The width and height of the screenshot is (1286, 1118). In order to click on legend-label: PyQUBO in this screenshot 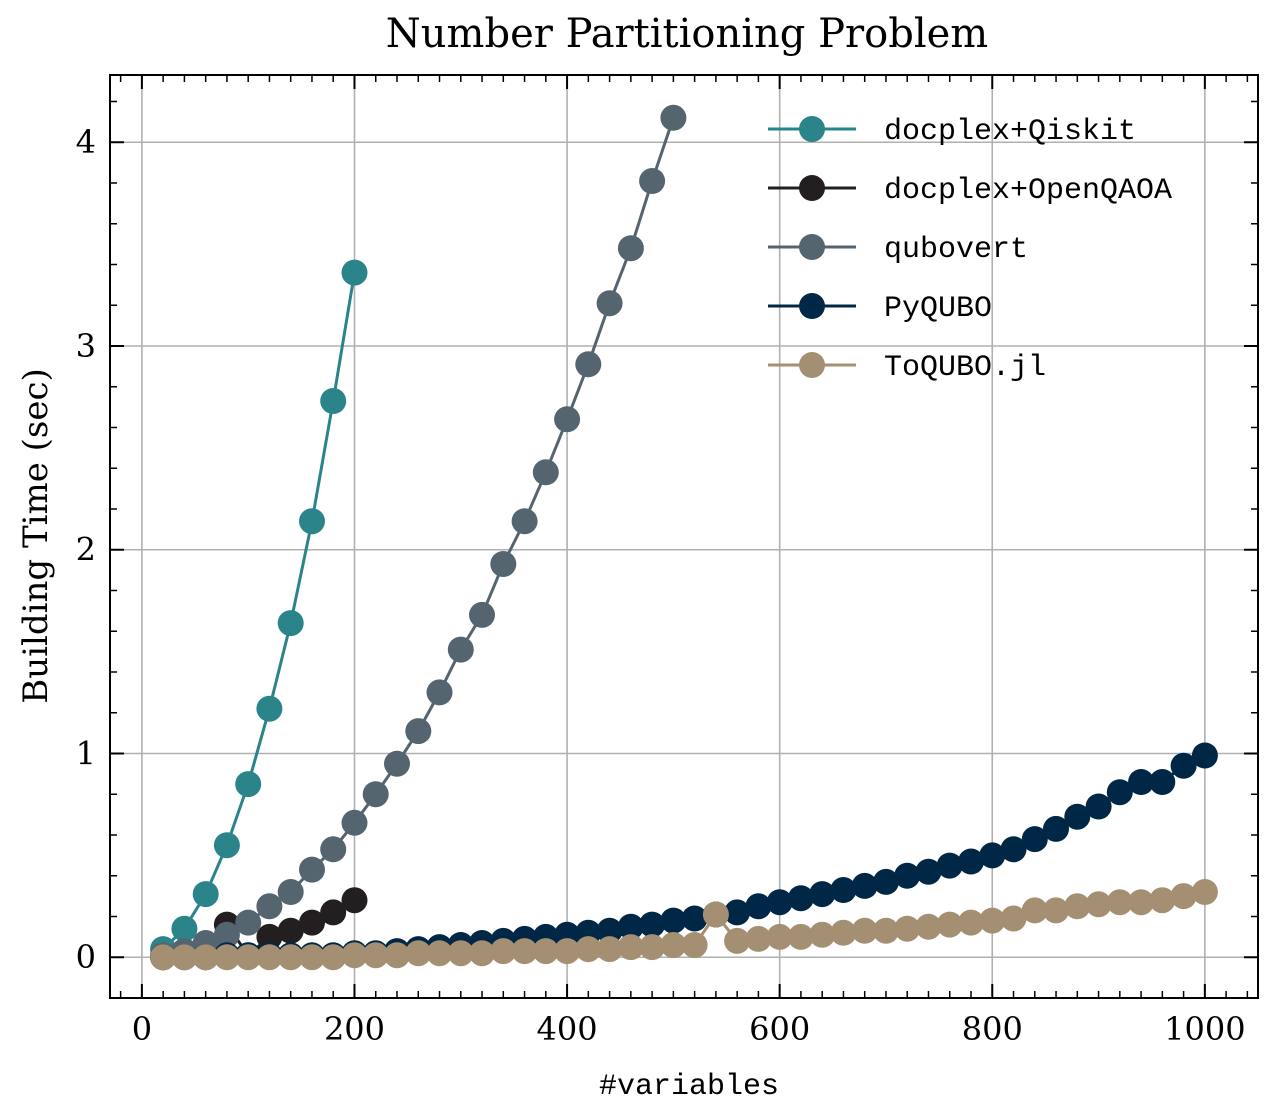, I will do `click(938, 309)`.